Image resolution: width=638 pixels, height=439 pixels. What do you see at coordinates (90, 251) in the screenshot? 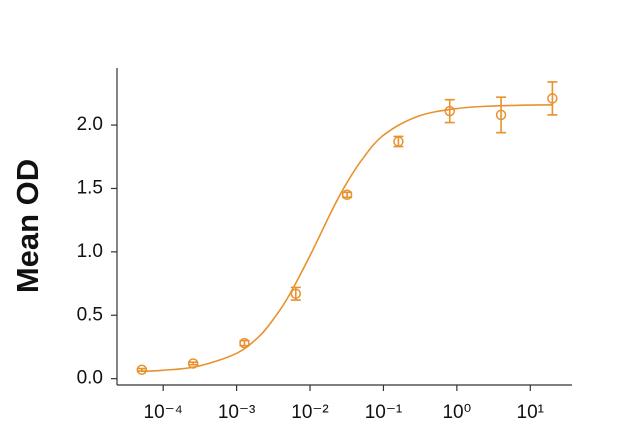
I see `y-tick-label: 1.0` at bounding box center [90, 251].